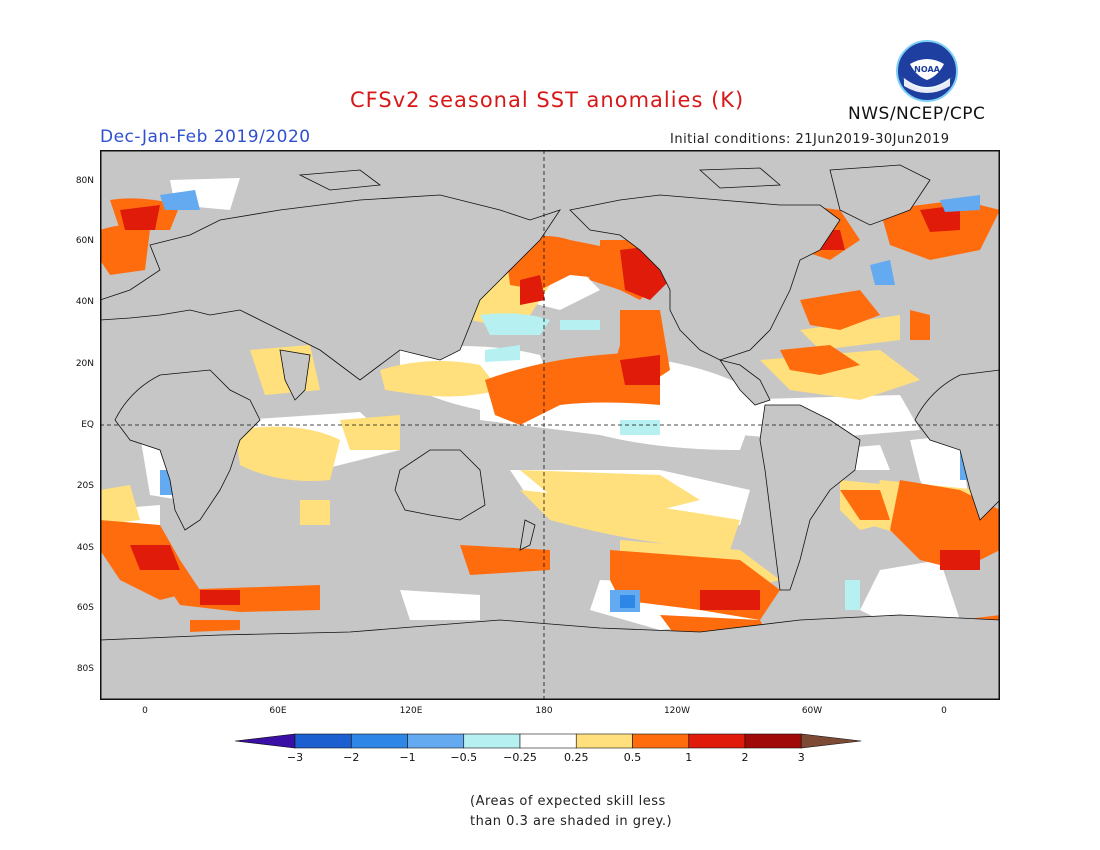 The height and width of the screenshot is (850, 1100). I want to click on lat-label-60n: 60N, so click(84, 241).